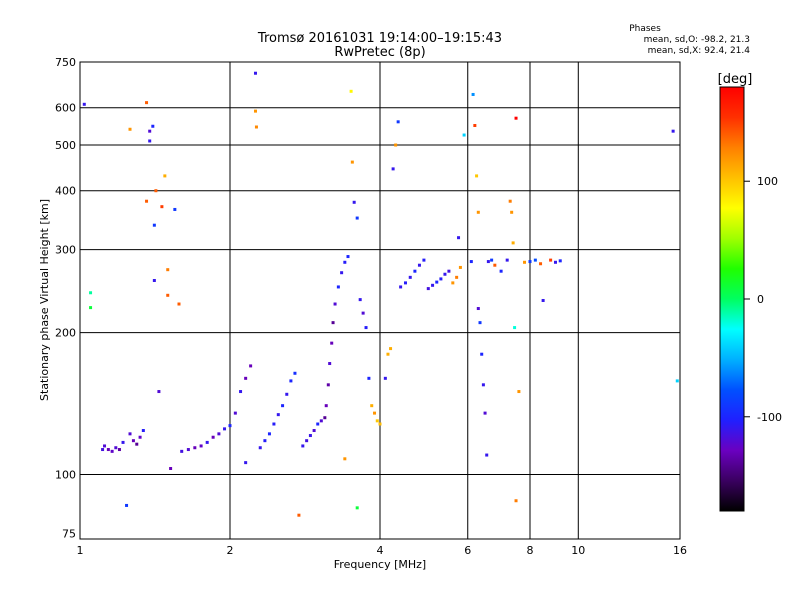  I want to click on stats-header: Phases, so click(645, 29).